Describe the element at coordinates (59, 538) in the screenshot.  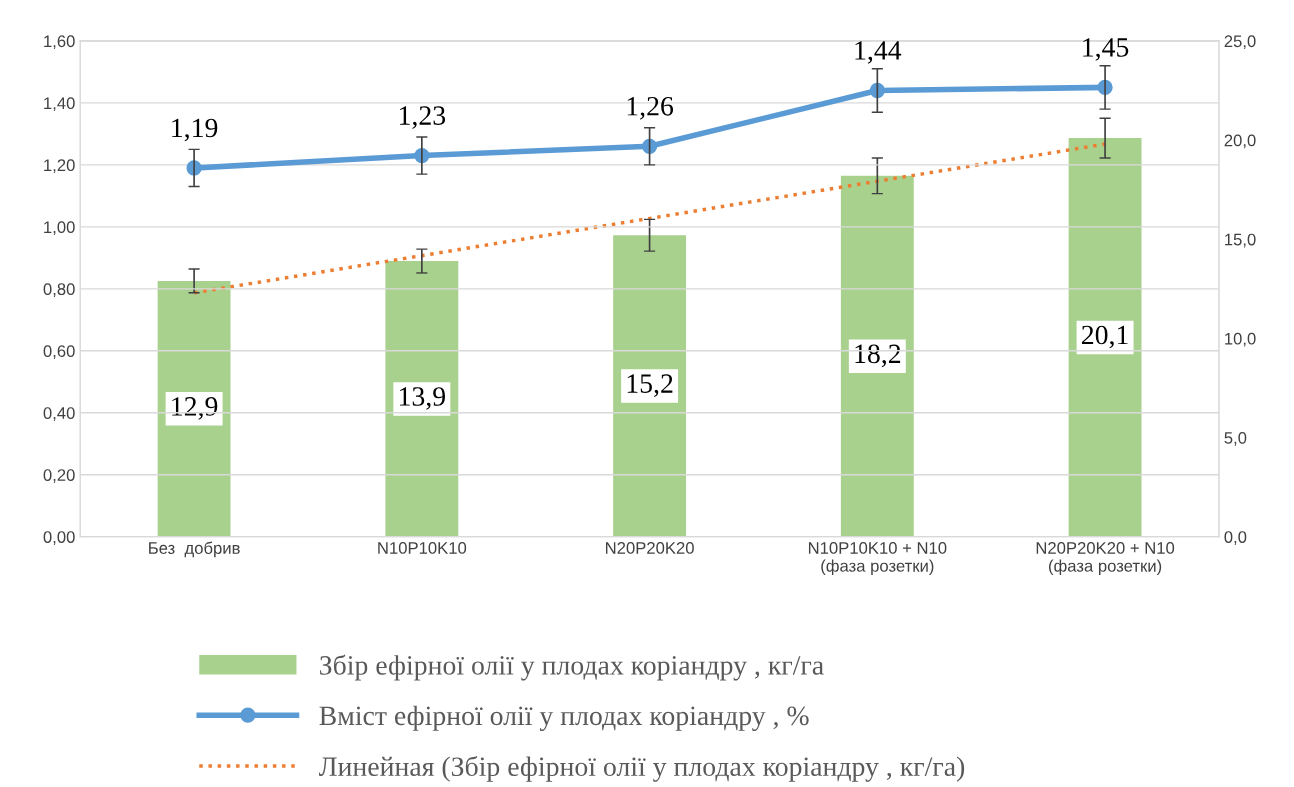
I see `y-tick-label: 0,00` at that location.